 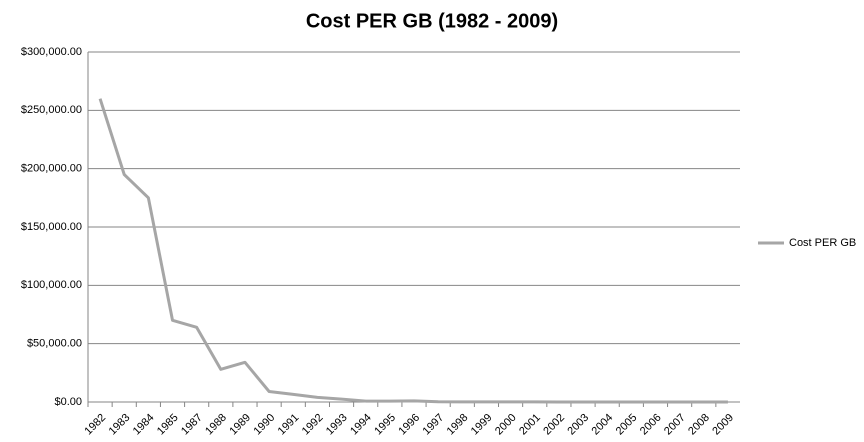 What do you see at coordinates (432, 21) in the screenshot?
I see `chart-title: Cost PER GB (1982 - 2009)` at bounding box center [432, 21].